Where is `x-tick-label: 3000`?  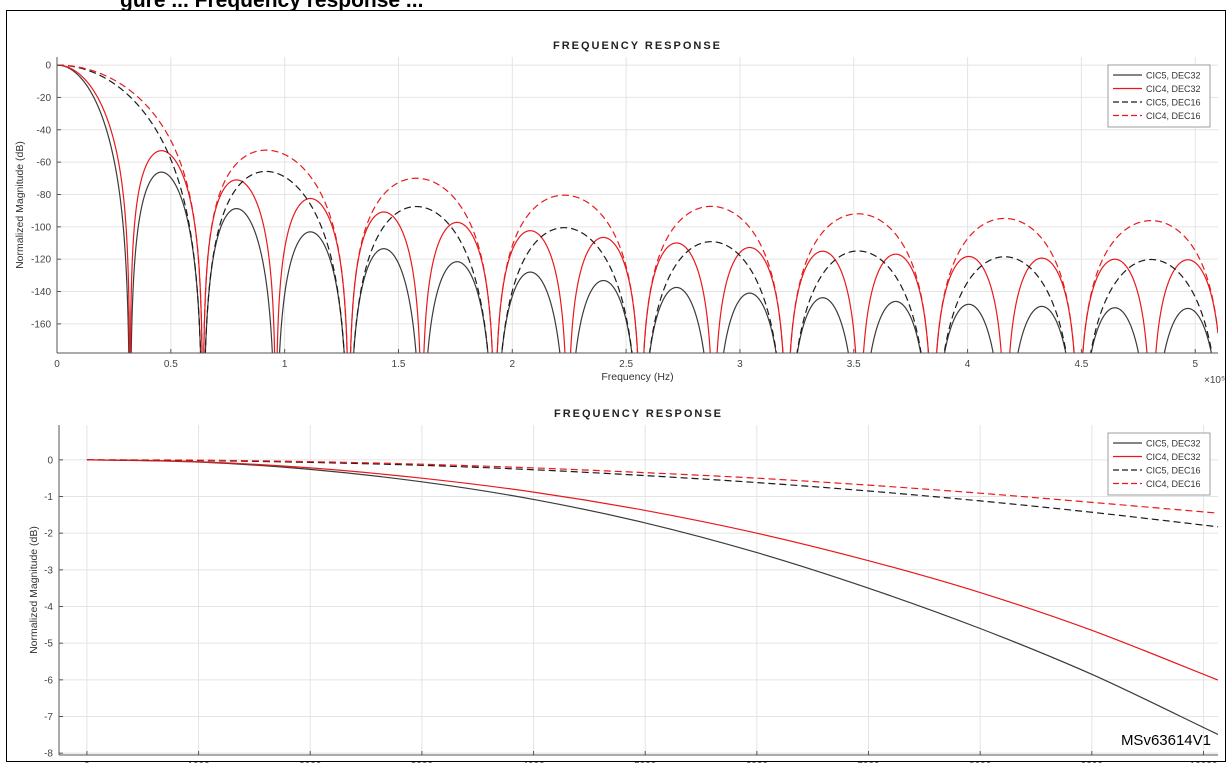
x-tick-label: 3000 is located at coordinates (422, 762).